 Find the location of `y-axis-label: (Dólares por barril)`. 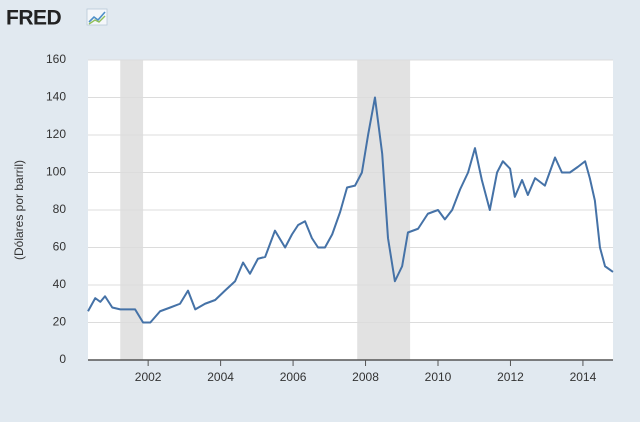

y-axis-label: (Dólares por barril) is located at coordinates (19, 210).